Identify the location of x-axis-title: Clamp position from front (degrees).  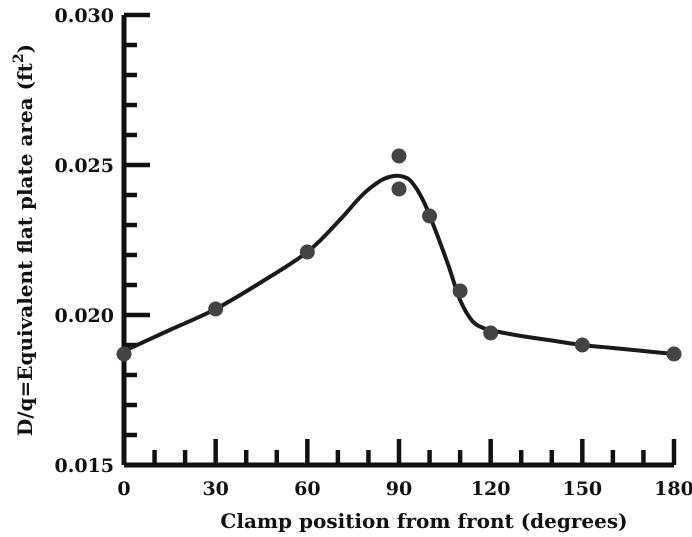
(423, 521).